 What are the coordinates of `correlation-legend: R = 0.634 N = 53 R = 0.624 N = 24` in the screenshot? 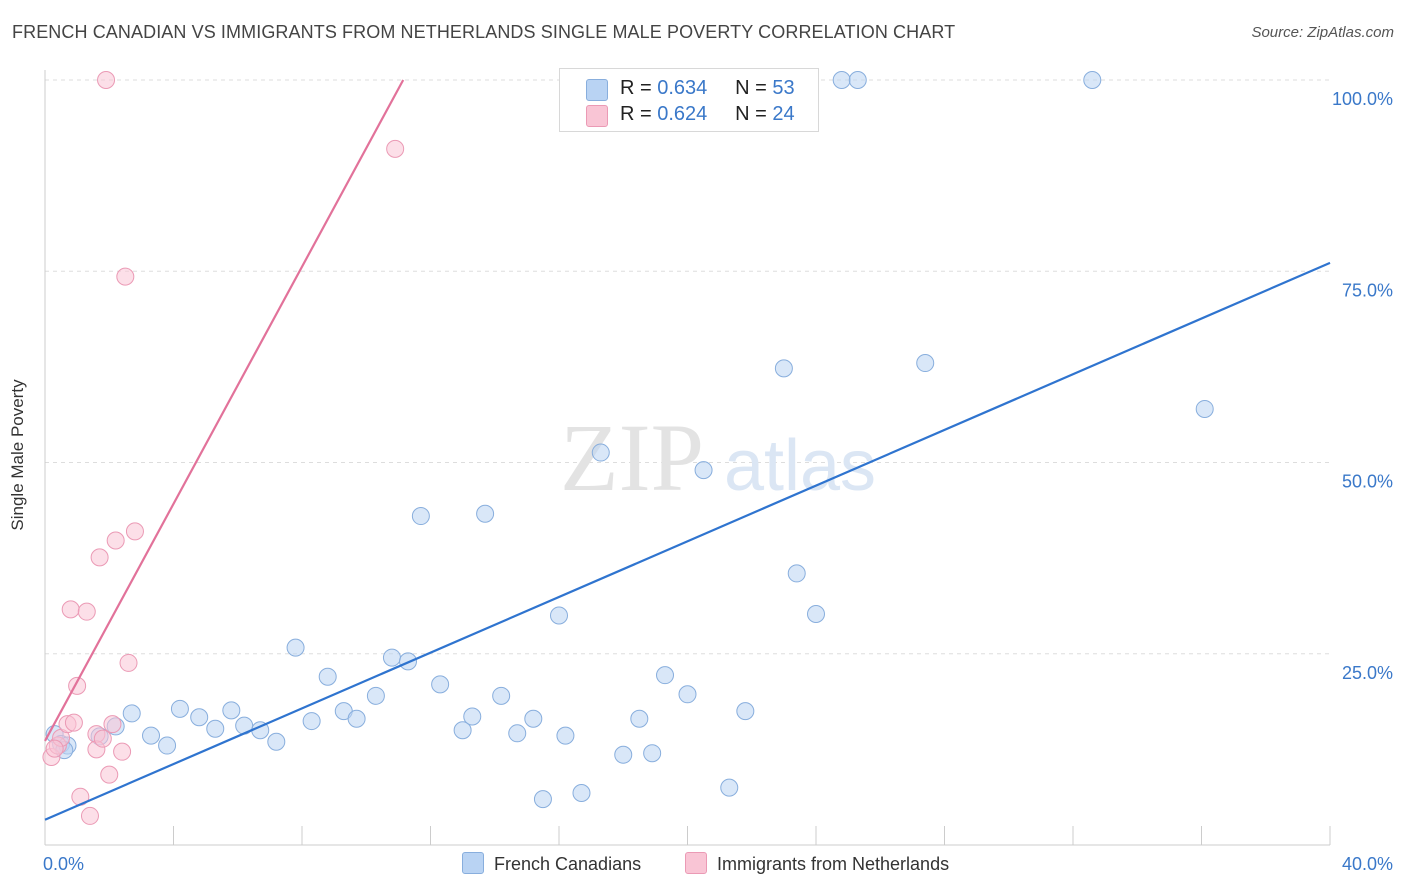 It's located at (689, 100).